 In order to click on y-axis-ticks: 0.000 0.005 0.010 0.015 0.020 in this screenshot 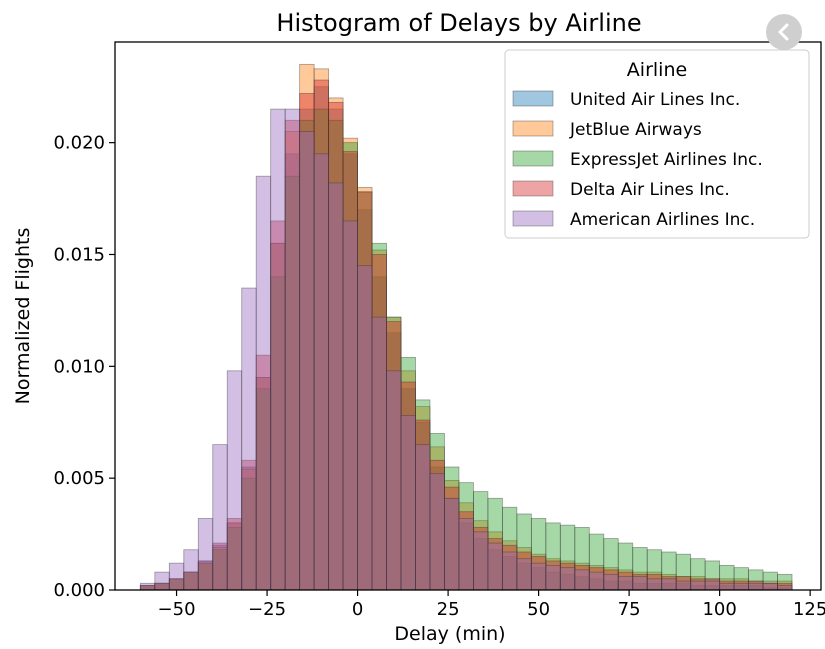, I will do `click(84, 367)`.